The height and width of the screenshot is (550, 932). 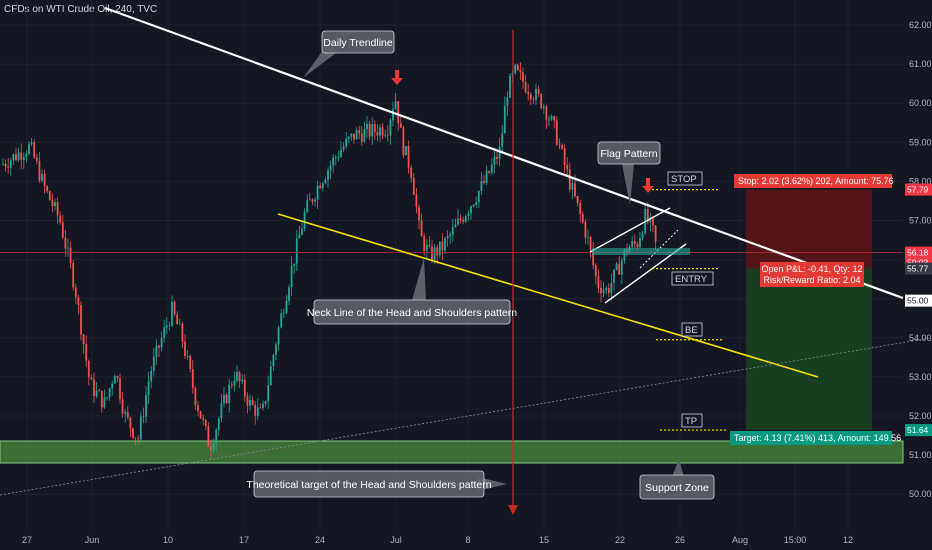 What do you see at coordinates (320, 540) in the screenshot?
I see `x-tick-label: 24` at bounding box center [320, 540].